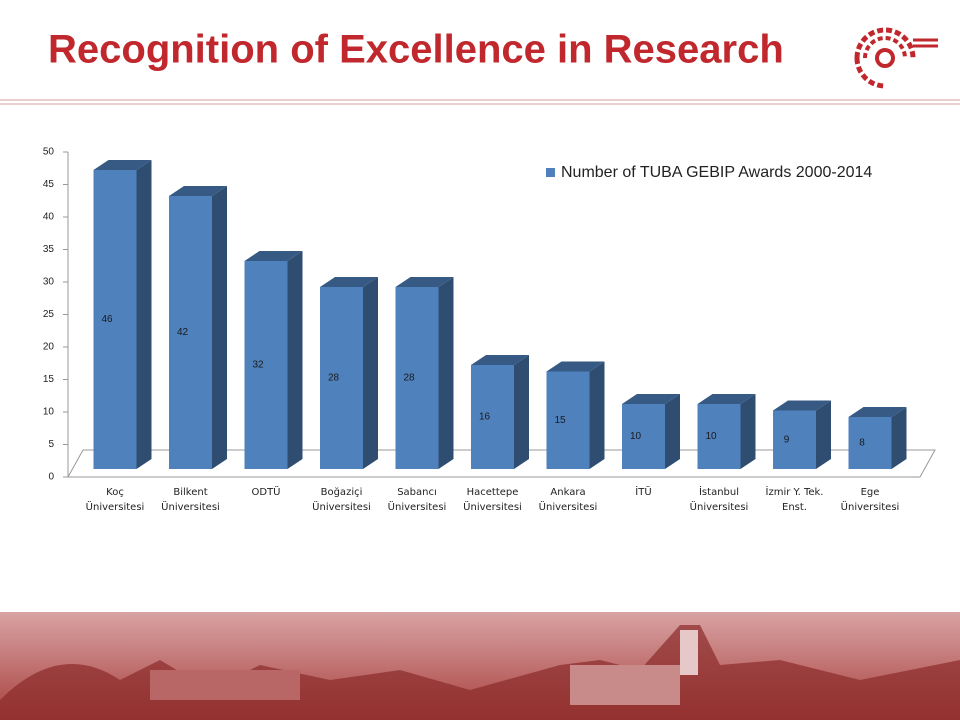 The width and height of the screenshot is (960, 720). I want to click on x-tick-label: Koç Üniversitesi, so click(115, 500).